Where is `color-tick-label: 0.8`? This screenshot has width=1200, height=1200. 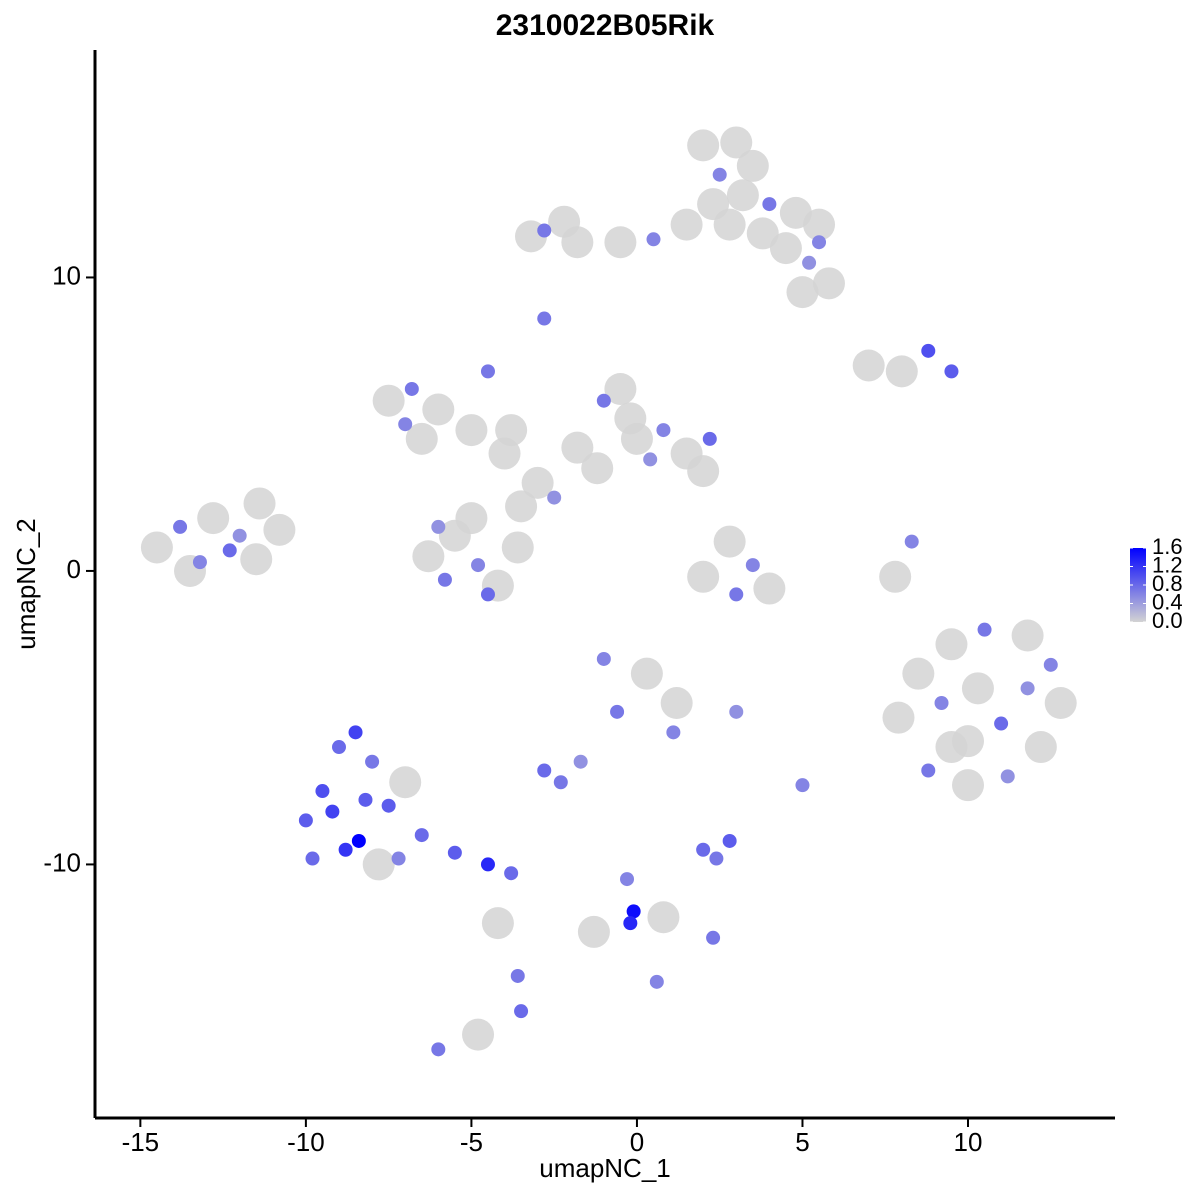
color-tick-label: 0.8 is located at coordinates (1167, 583).